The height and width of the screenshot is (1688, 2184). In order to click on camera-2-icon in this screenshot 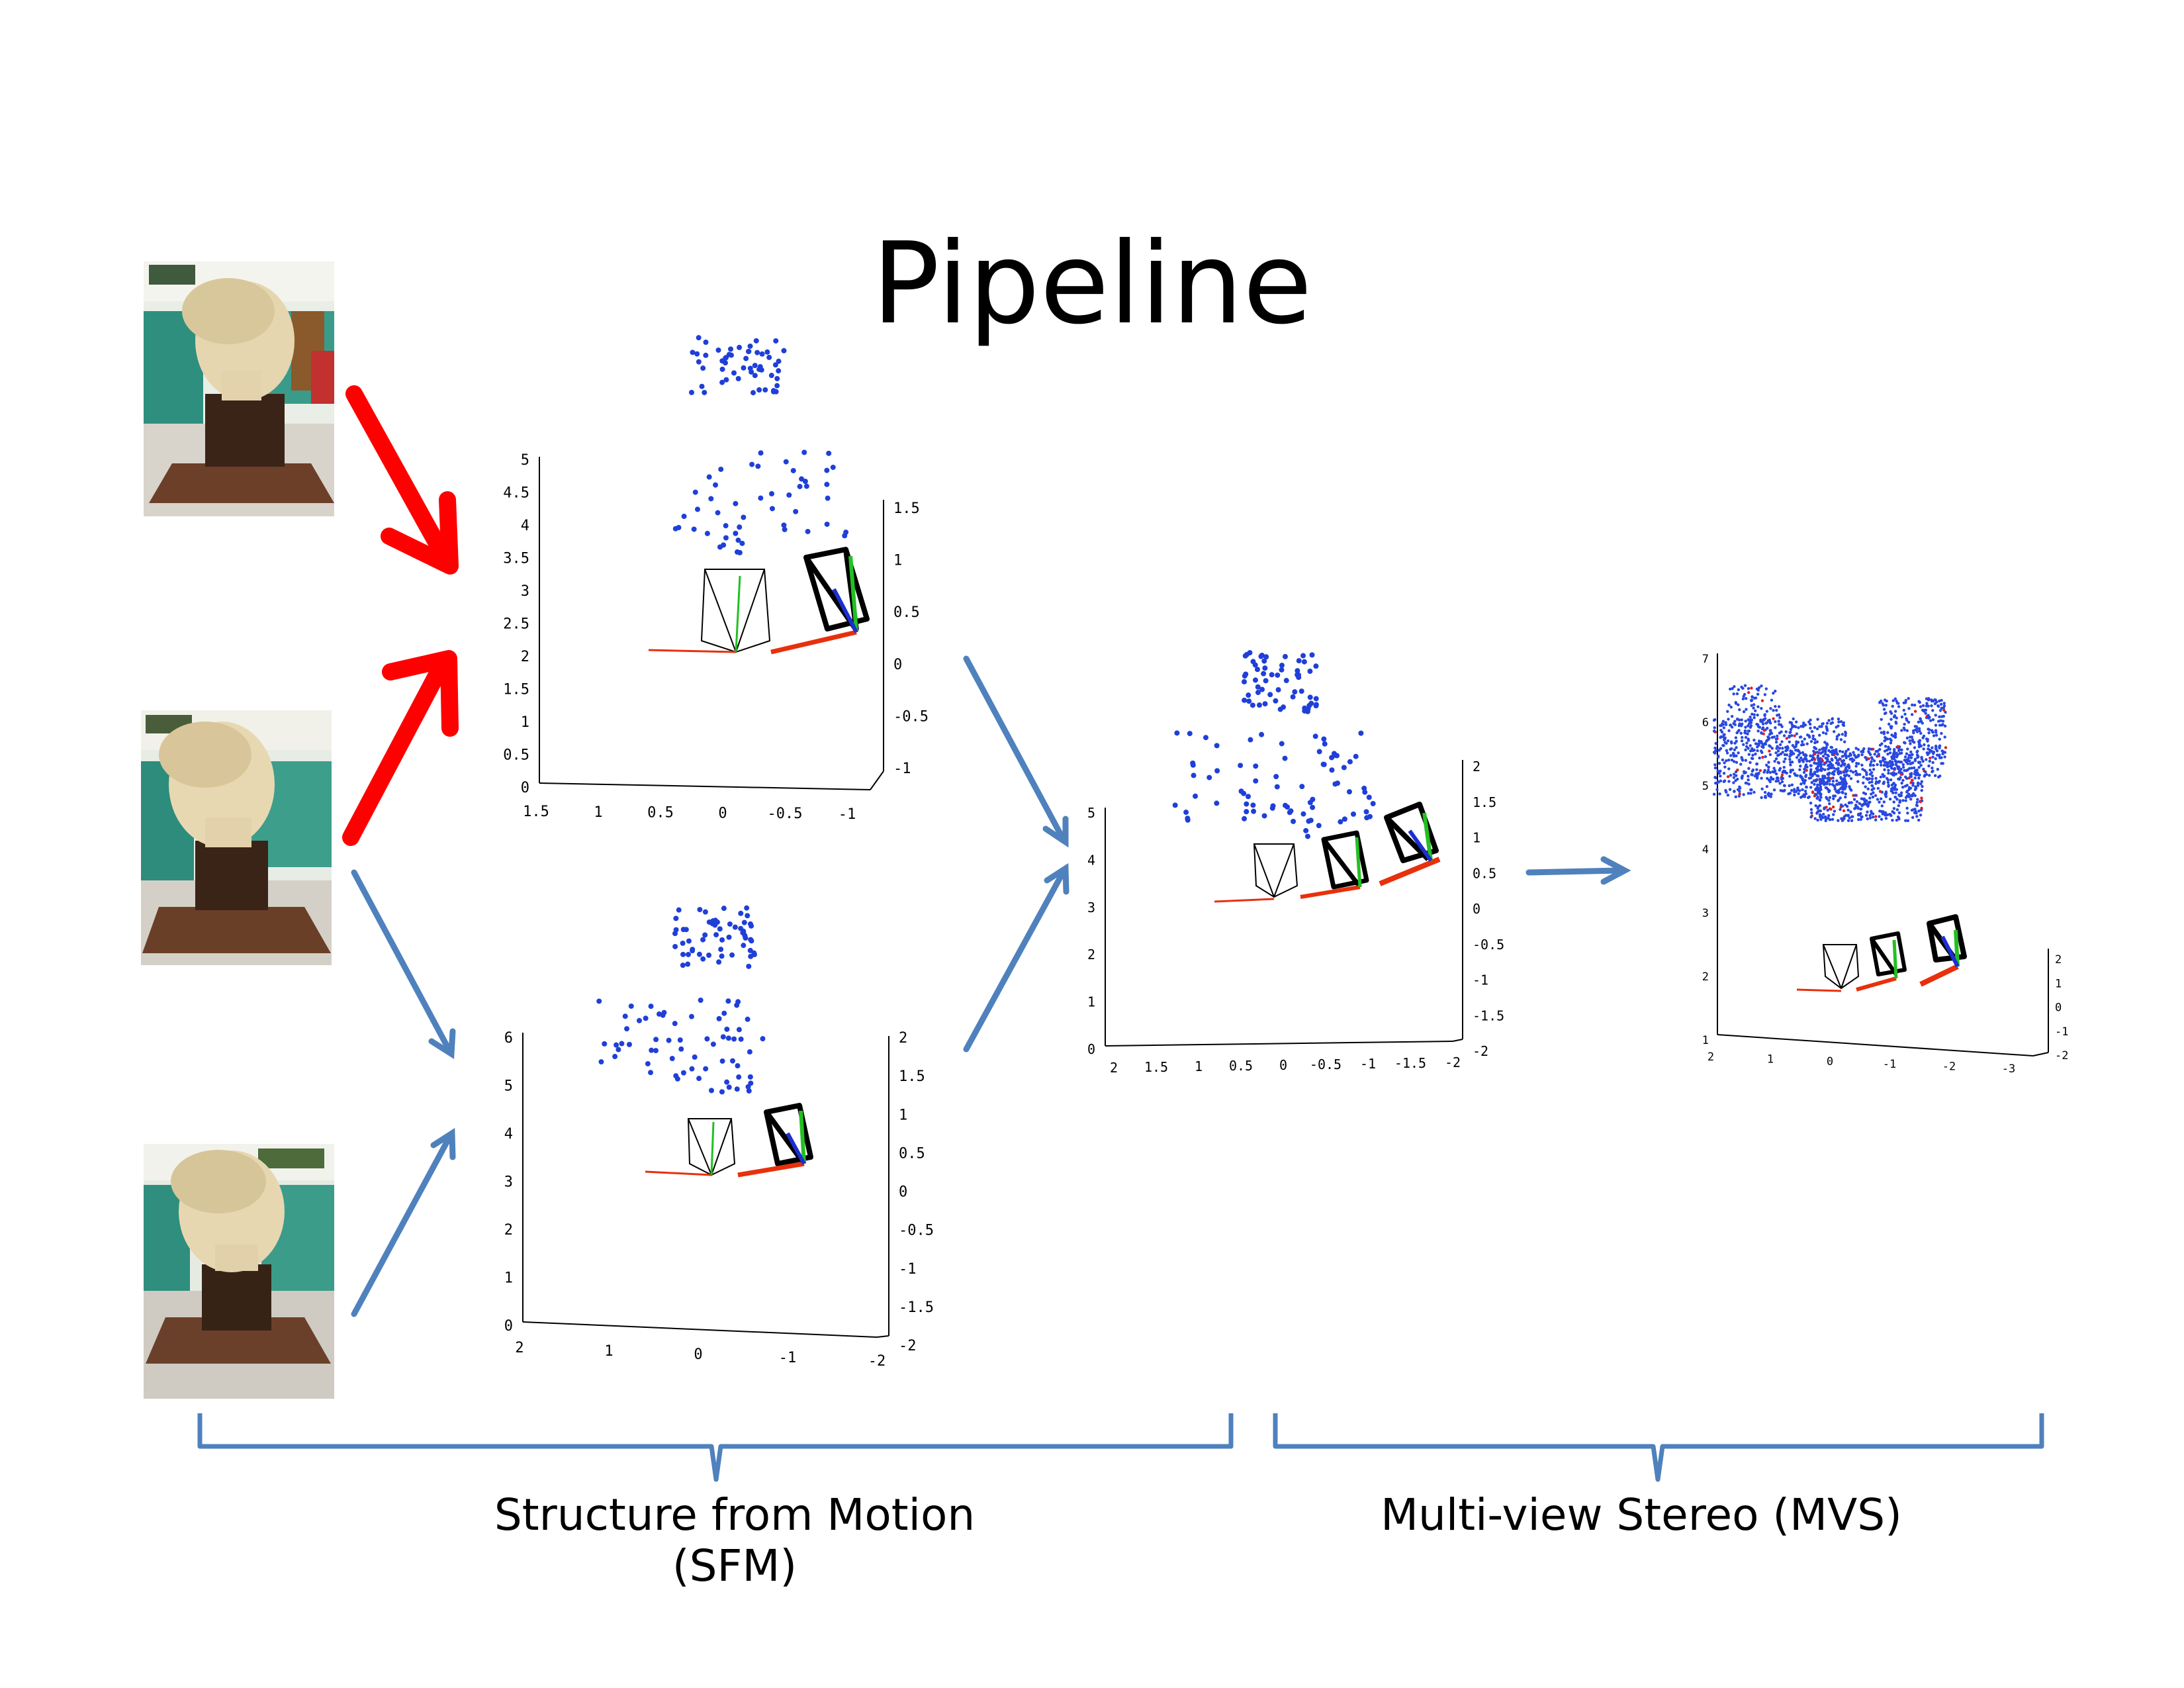, I will do `click(1345, 860)`.